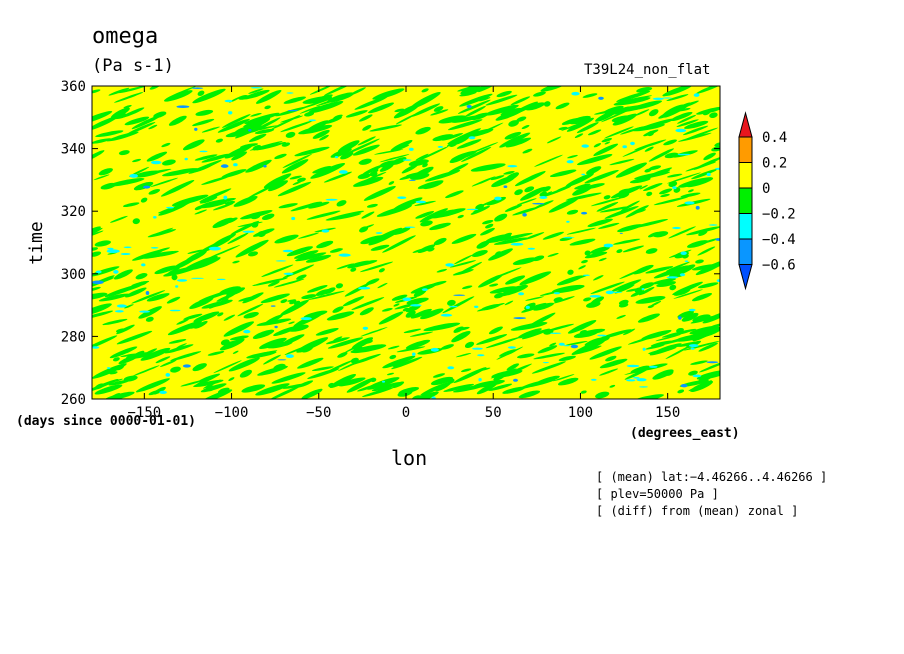 The width and height of the screenshot is (904, 654). I want to click on y-tick-label: 340, so click(73, 150).